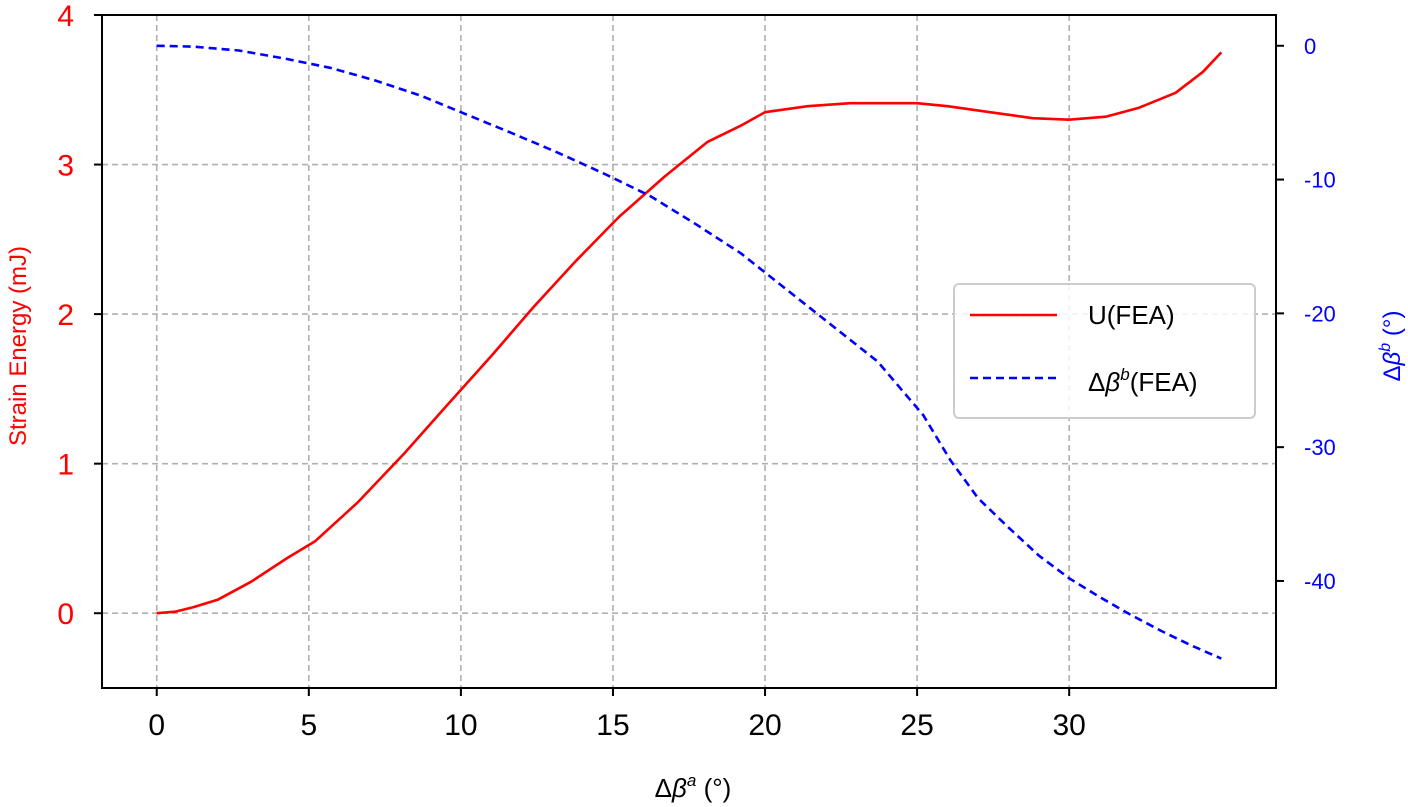 The width and height of the screenshot is (1408, 807). I want to click on x-axis-label: Δβa (°), so click(693, 787).